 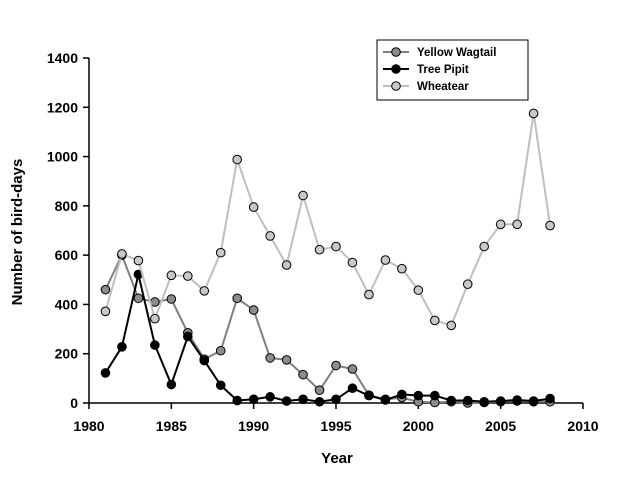 What do you see at coordinates (17, 232) in the screenshot?
I see `y-axis-title: Number of bird-days` at bounding box center [17, 232].